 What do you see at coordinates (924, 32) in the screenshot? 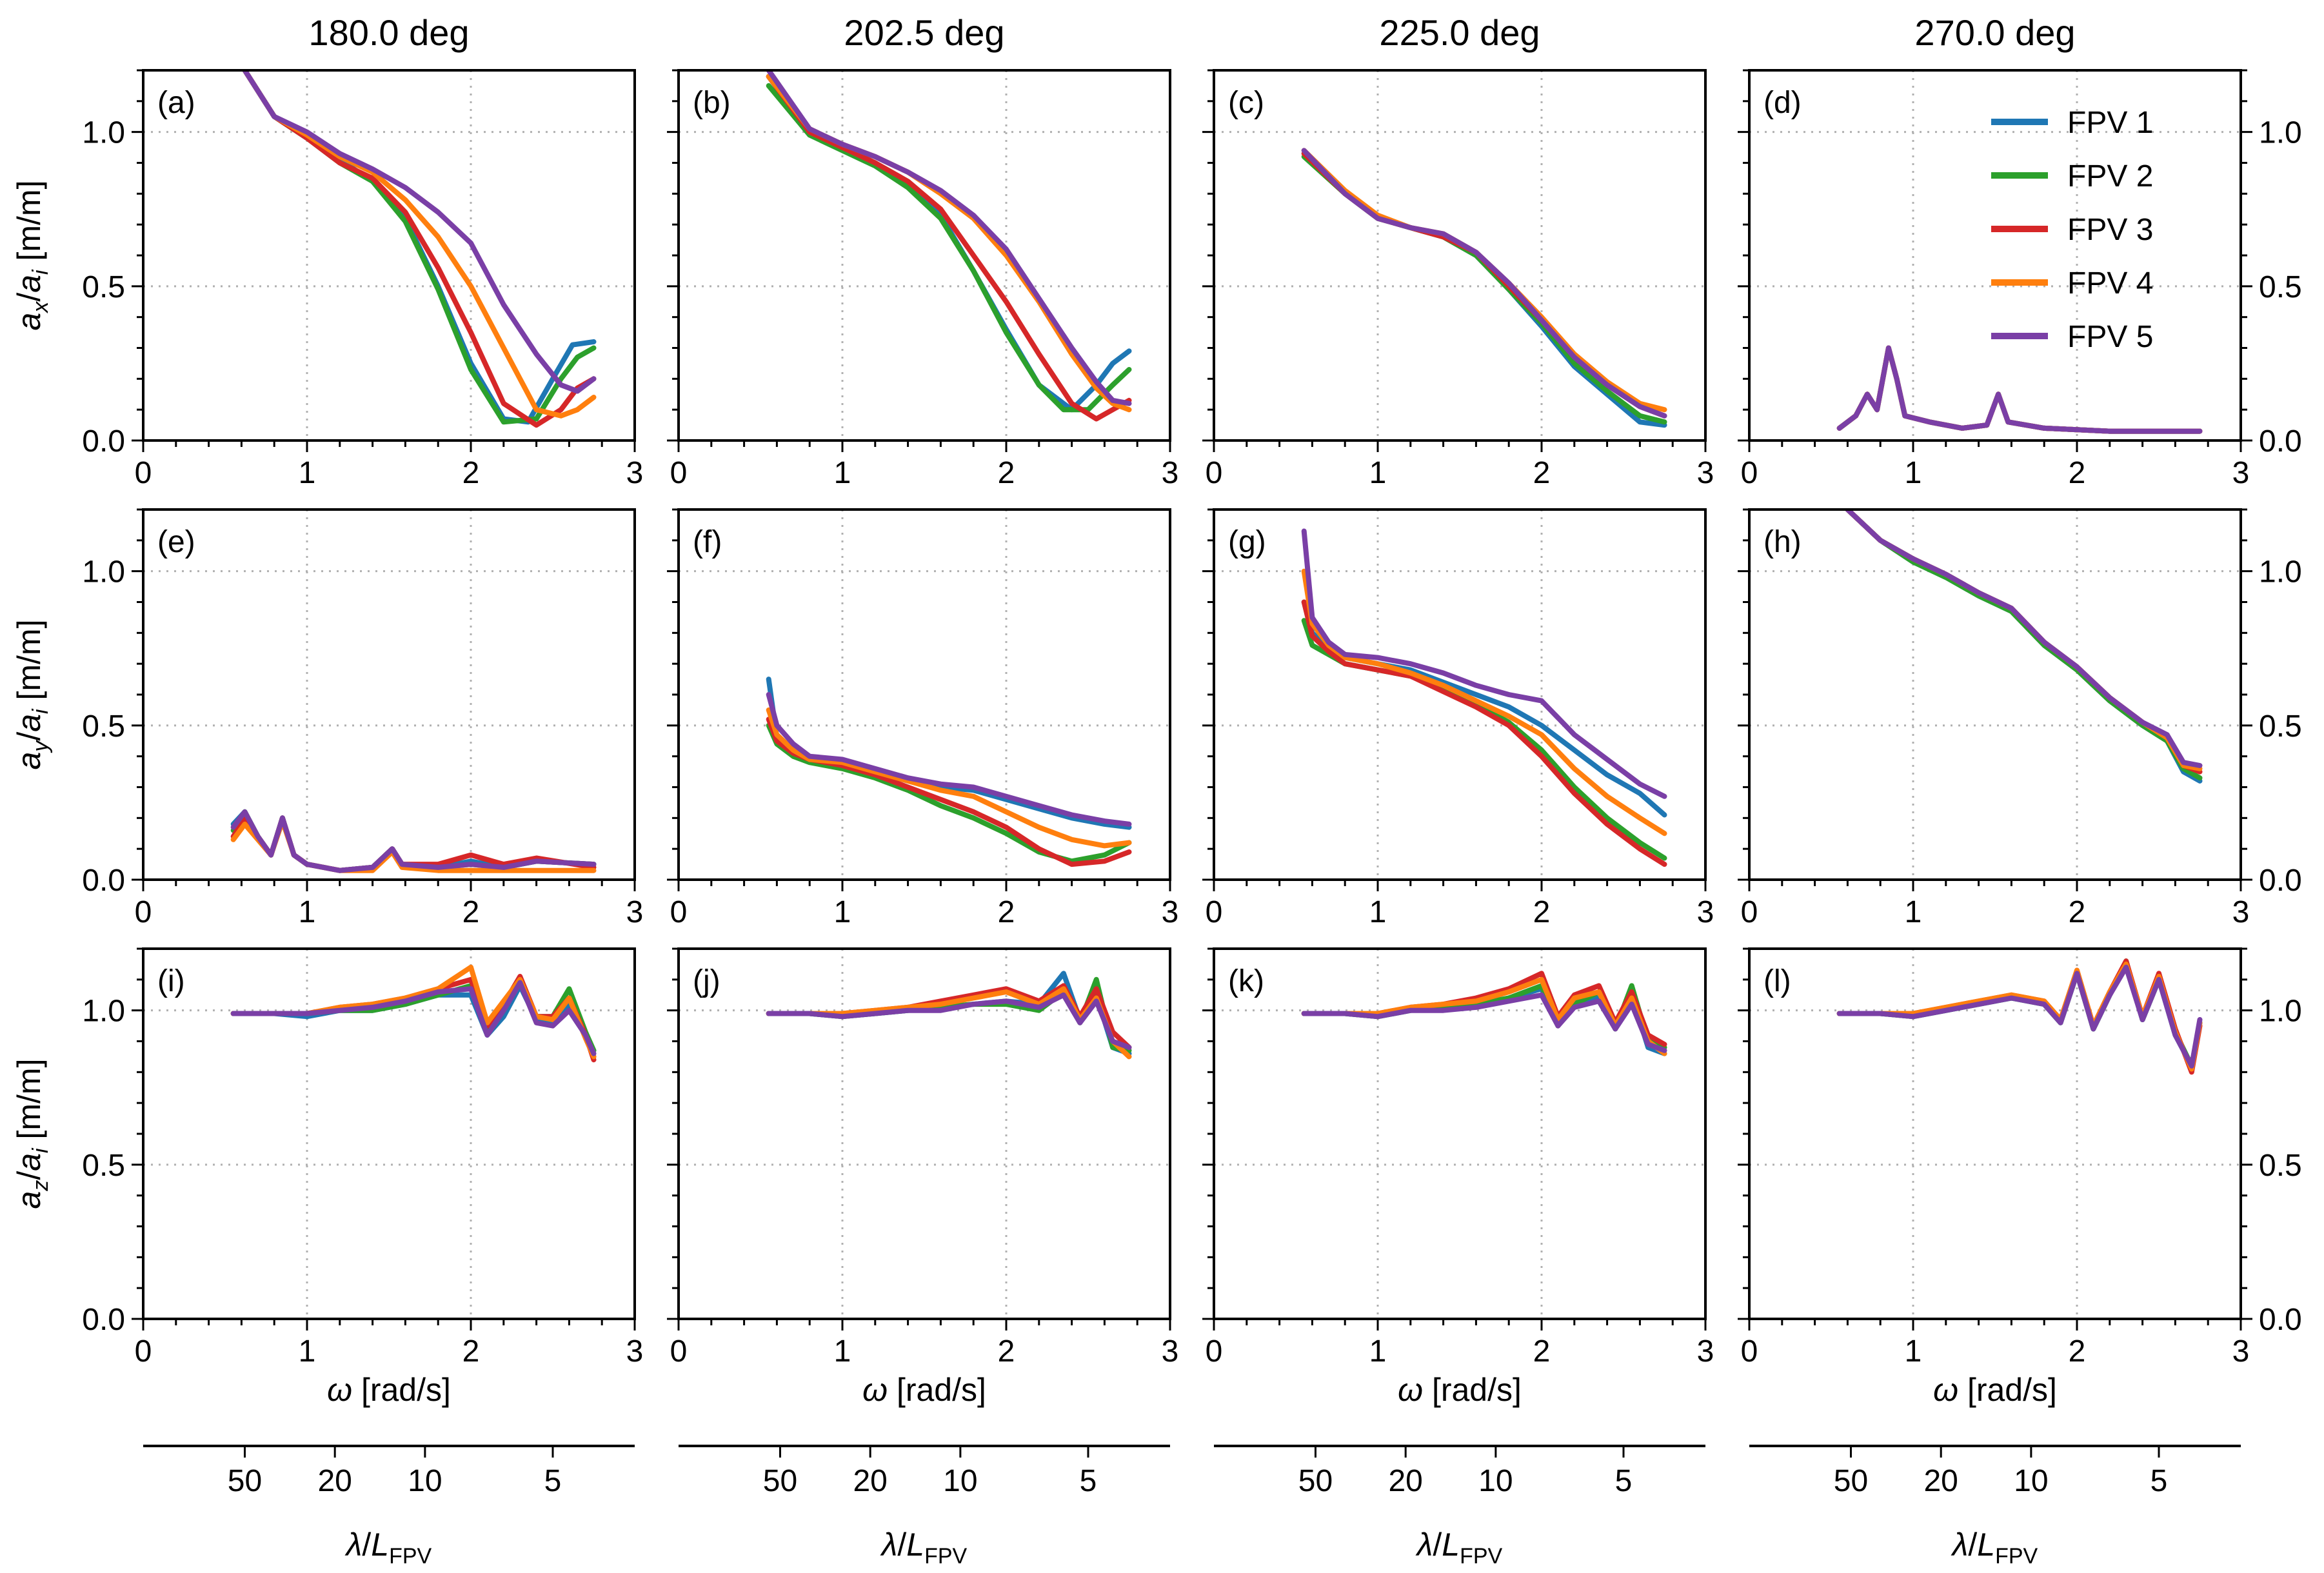
I see `column-title: 202.5 deg` at bounding box center [924, 32].